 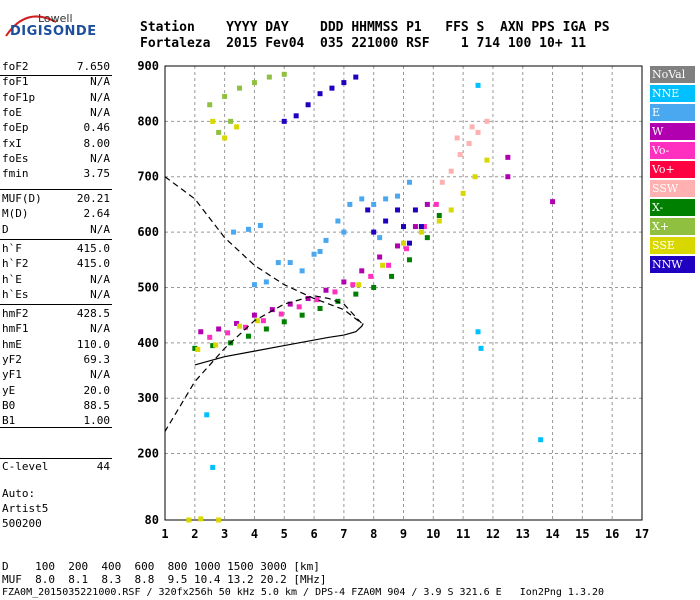 What do you see at coordinates (56, 174) in the screenshot?
I see `param-row: fmin 3.75` at bounding box center [56, 174].